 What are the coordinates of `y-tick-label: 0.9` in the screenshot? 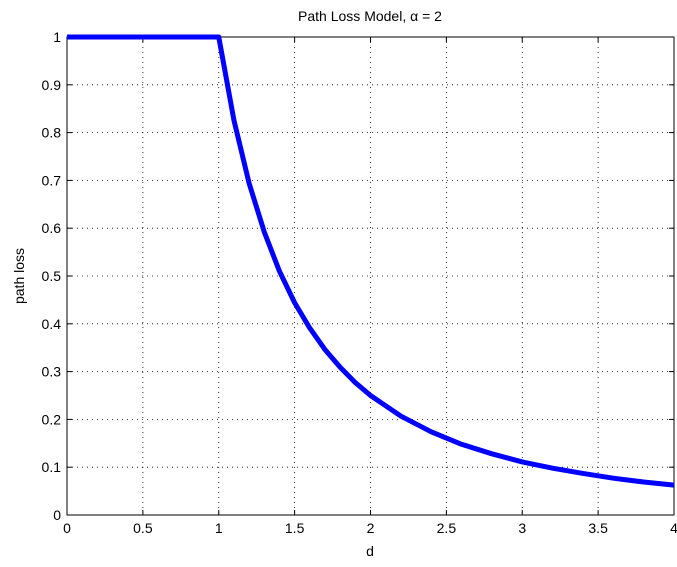 It's located at (52, 85).